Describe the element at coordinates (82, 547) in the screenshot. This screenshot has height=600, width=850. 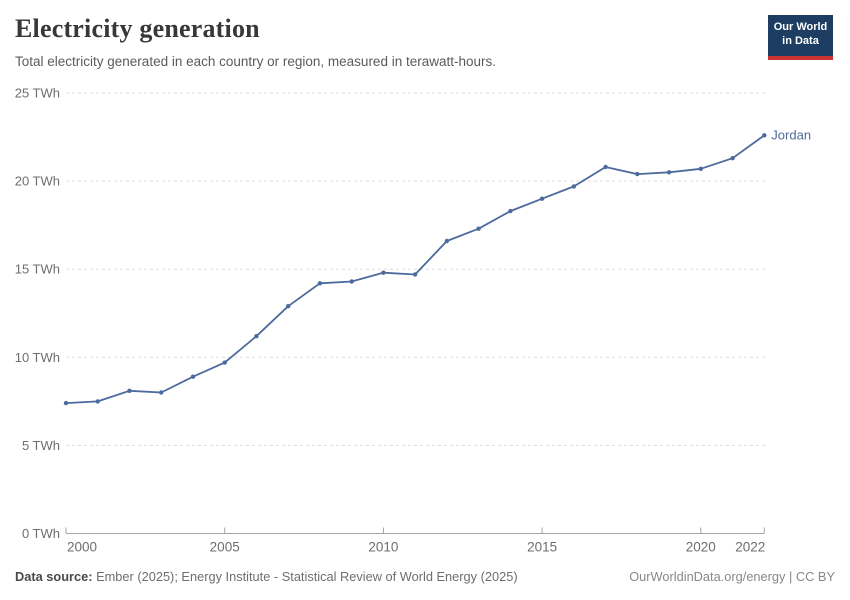
I see `x-axis-label: 2000` at that location.